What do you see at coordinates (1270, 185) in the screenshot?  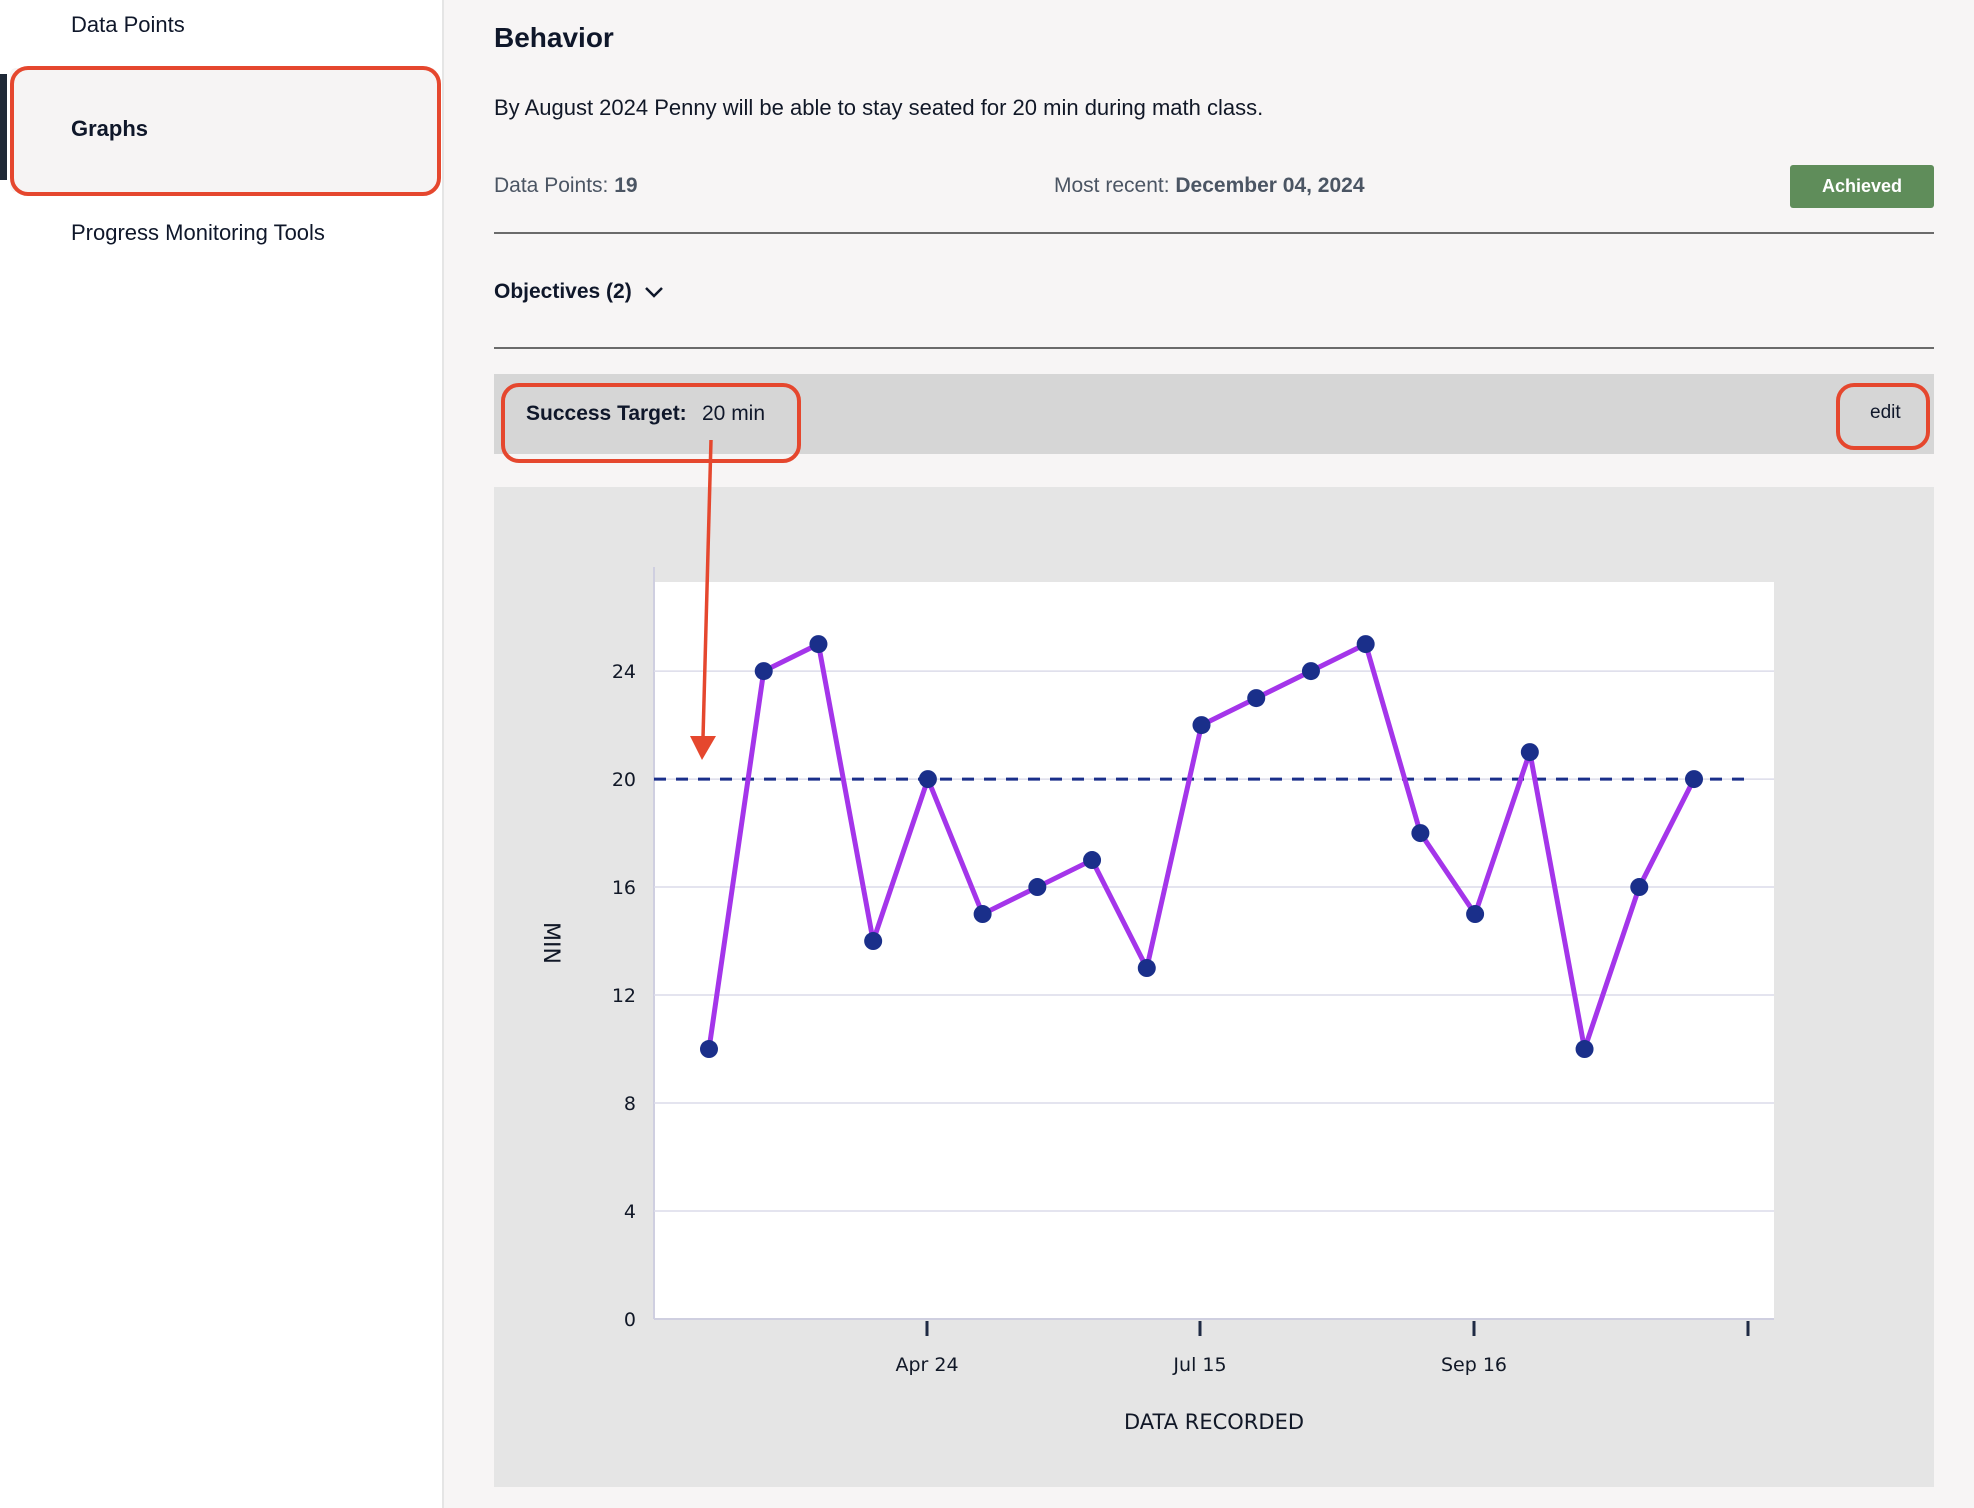 I see `most-recent-value: December 04, 2024` at bounding box center [1270, 185].